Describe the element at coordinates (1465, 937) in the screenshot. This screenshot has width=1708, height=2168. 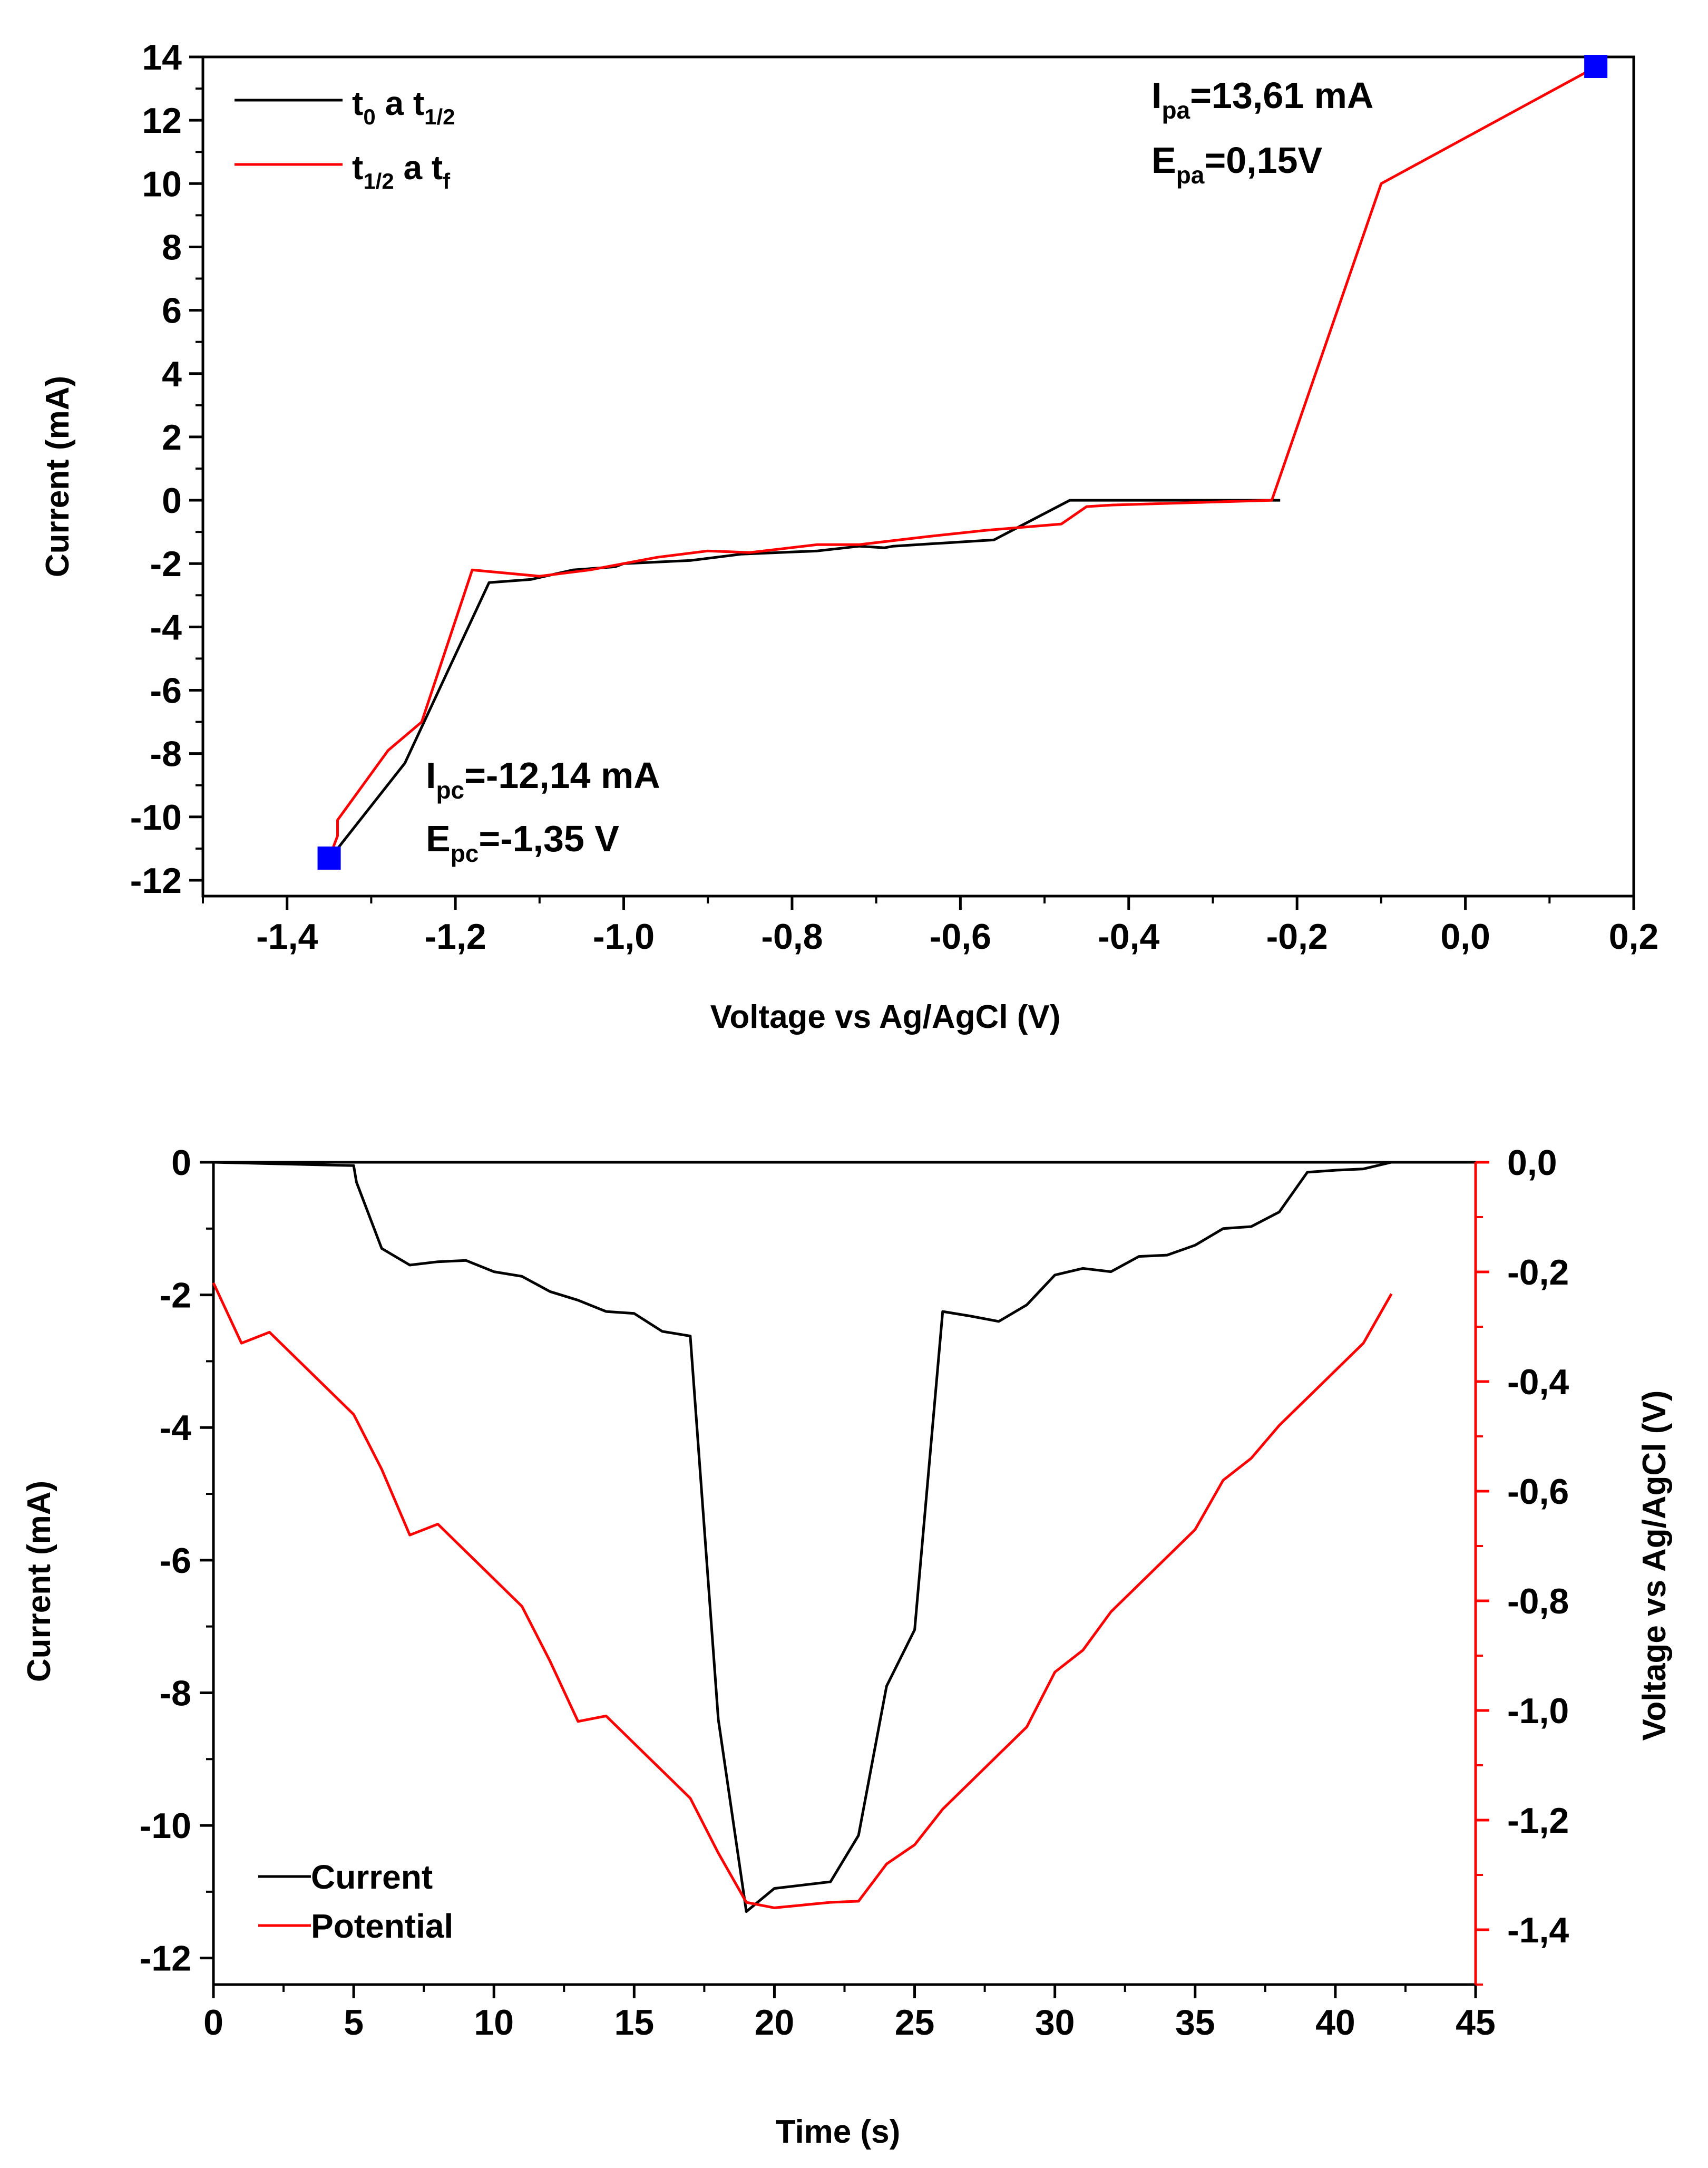
I see `x-tick-label: 0,0` at that location.